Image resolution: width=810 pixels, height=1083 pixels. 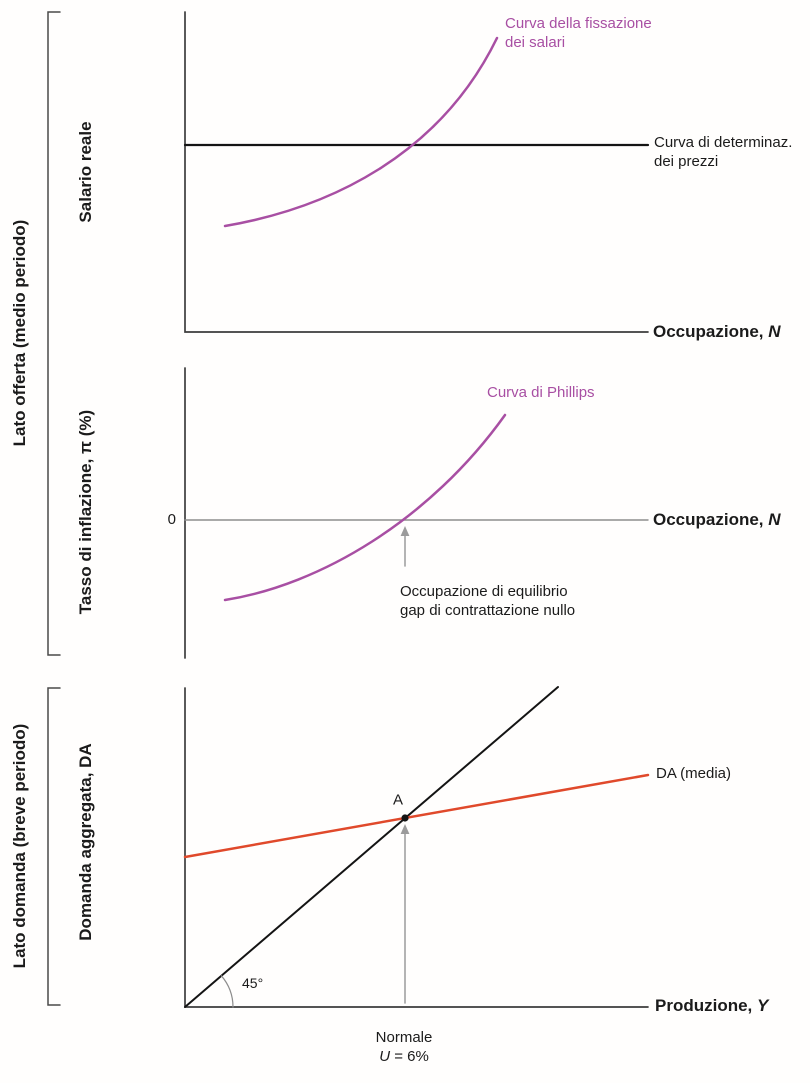 What do you see at coordinates (54, 333) in the screenshot?
I see `supply-bracket` at bounding box center [54, 333].